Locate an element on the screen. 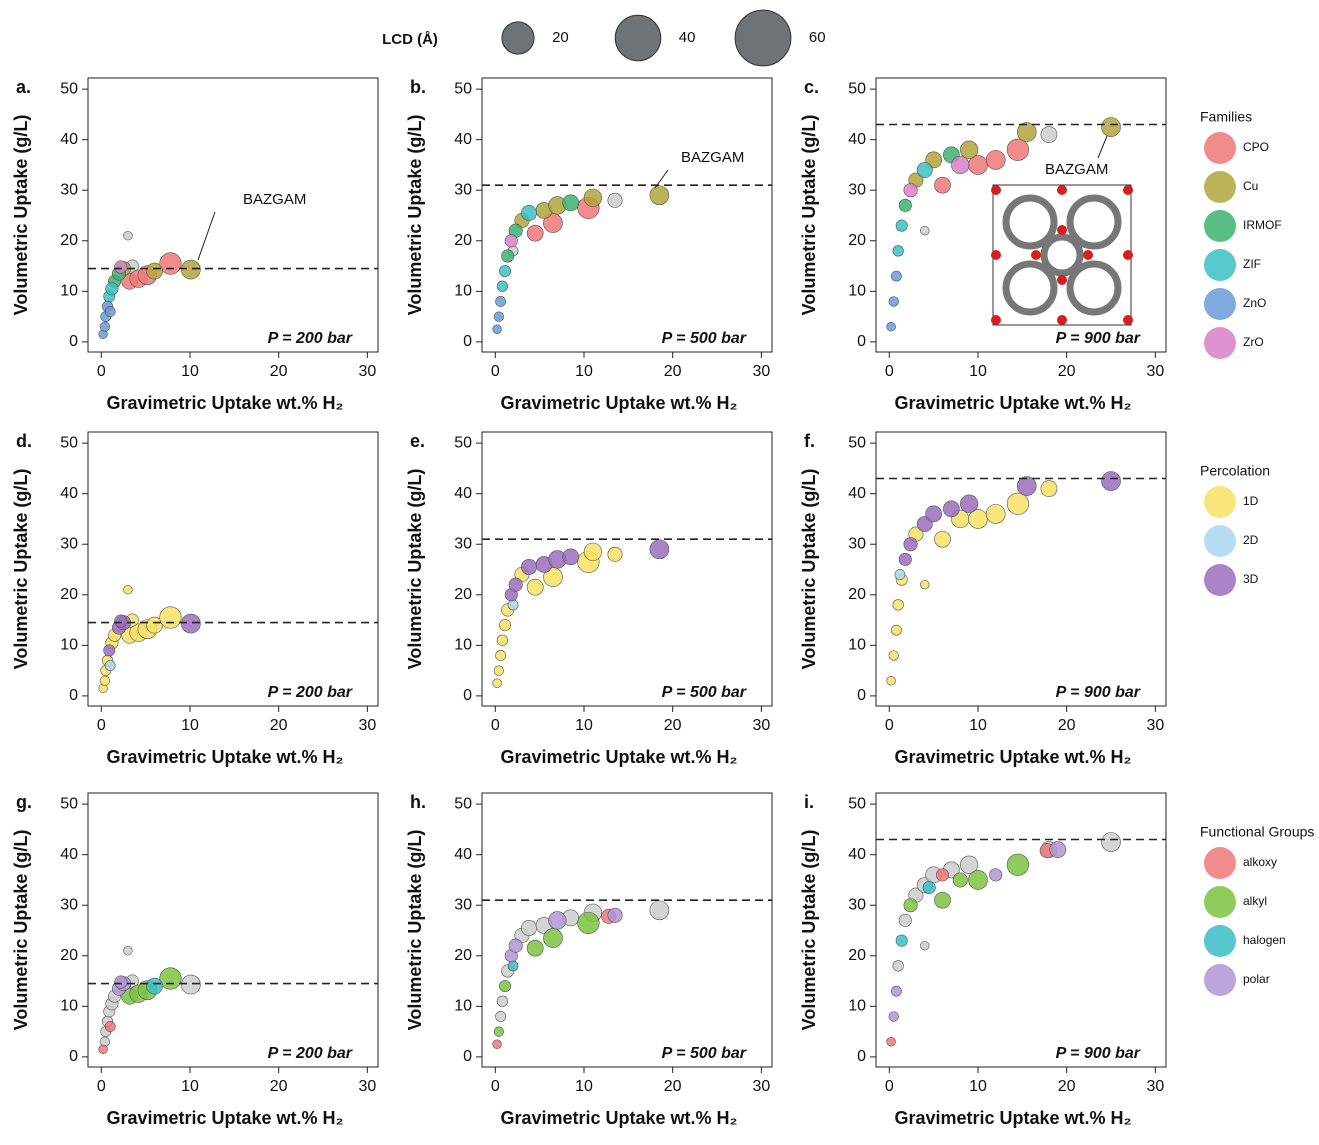 This screenshot has width=1319, height=1145. legend-label: ZIF is located at coordinates (1252, 264).